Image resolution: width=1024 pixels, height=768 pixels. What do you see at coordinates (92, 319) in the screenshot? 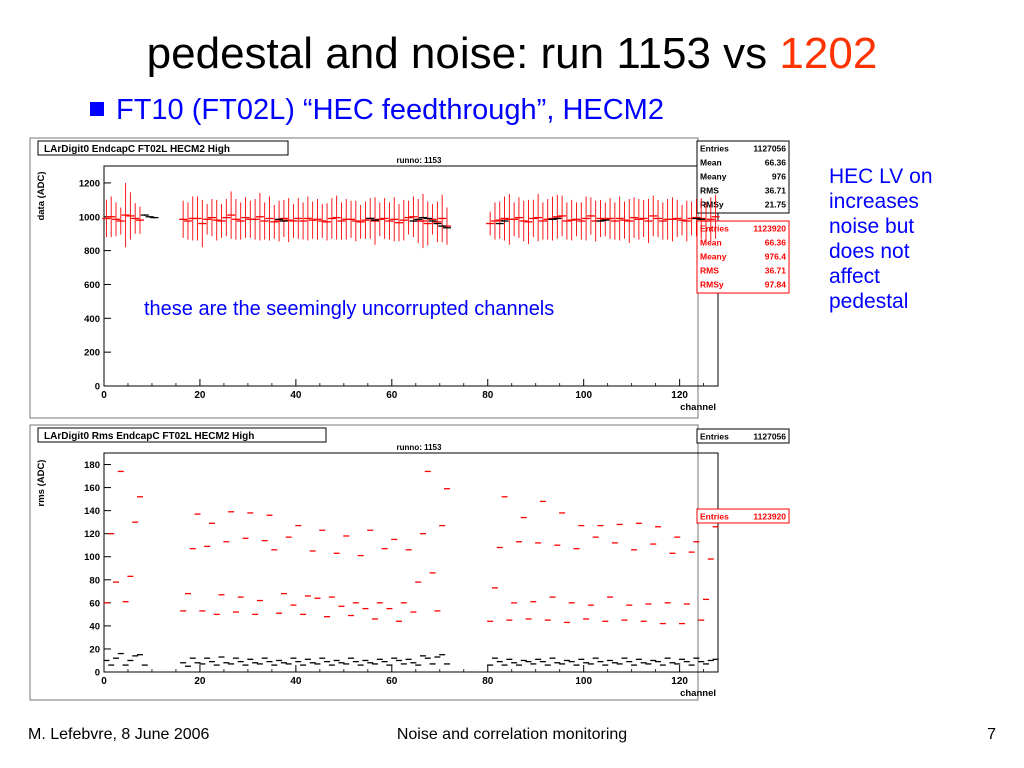
I see `y-tick-label: 400` at bounding box center [92, 319].